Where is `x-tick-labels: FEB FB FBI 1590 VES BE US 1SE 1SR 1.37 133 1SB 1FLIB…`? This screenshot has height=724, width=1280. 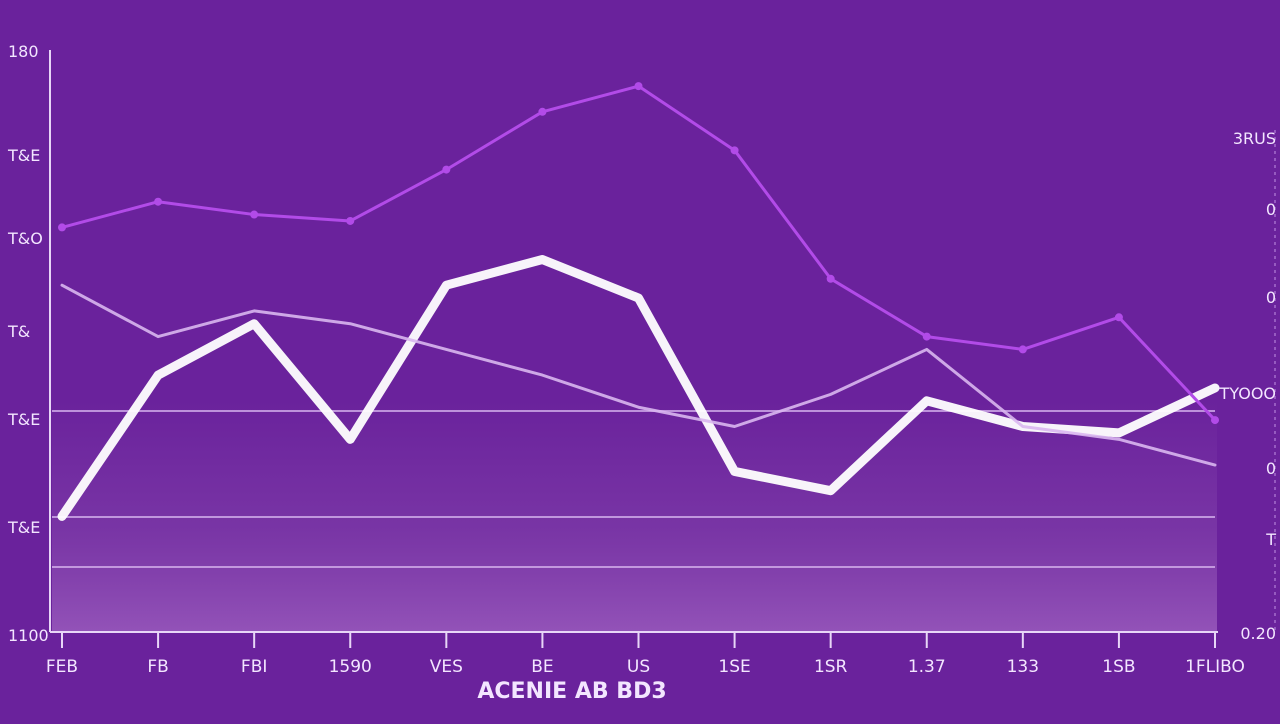
x-tick-labels: FEB FB FBI 1590 VES BE US 1SE 1SR 1.37 133 1SB 1FLIB… is located at coordinates (645, 654).